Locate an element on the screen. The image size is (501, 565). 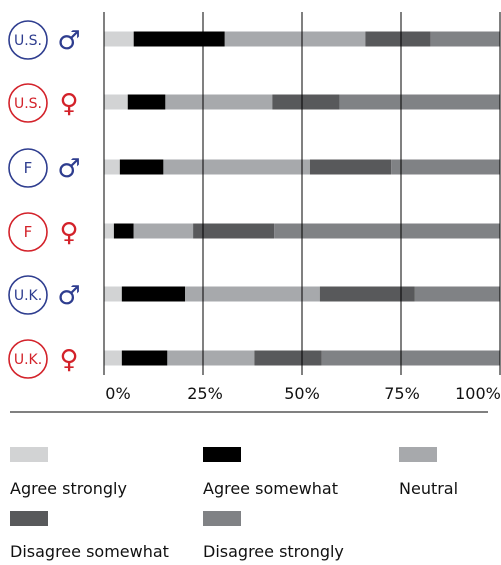
x-tick-label: 0% is located at coordinates (117, 393).